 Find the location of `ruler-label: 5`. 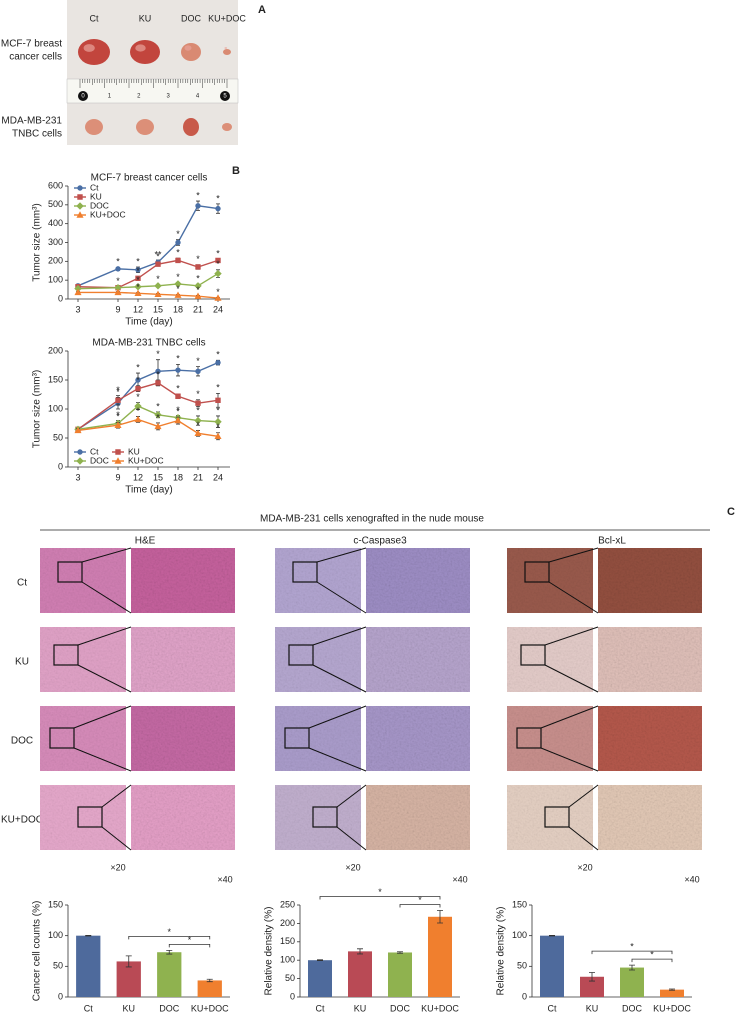

ruler-label: 5 is located at coordinates (225, 97).